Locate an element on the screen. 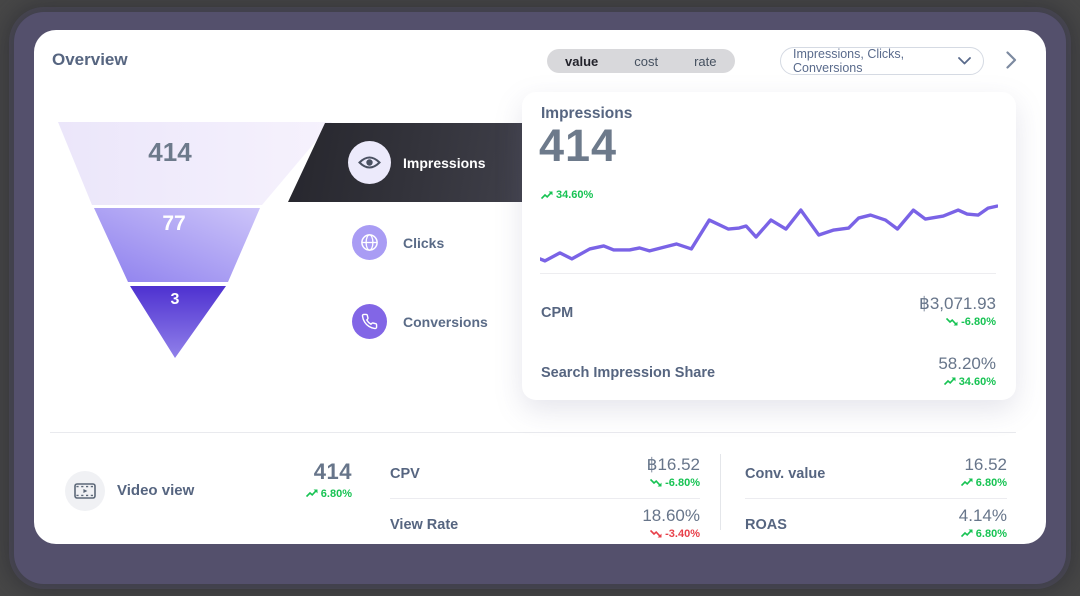  funnel-stage-conversions is located at coordinates (178, 322).